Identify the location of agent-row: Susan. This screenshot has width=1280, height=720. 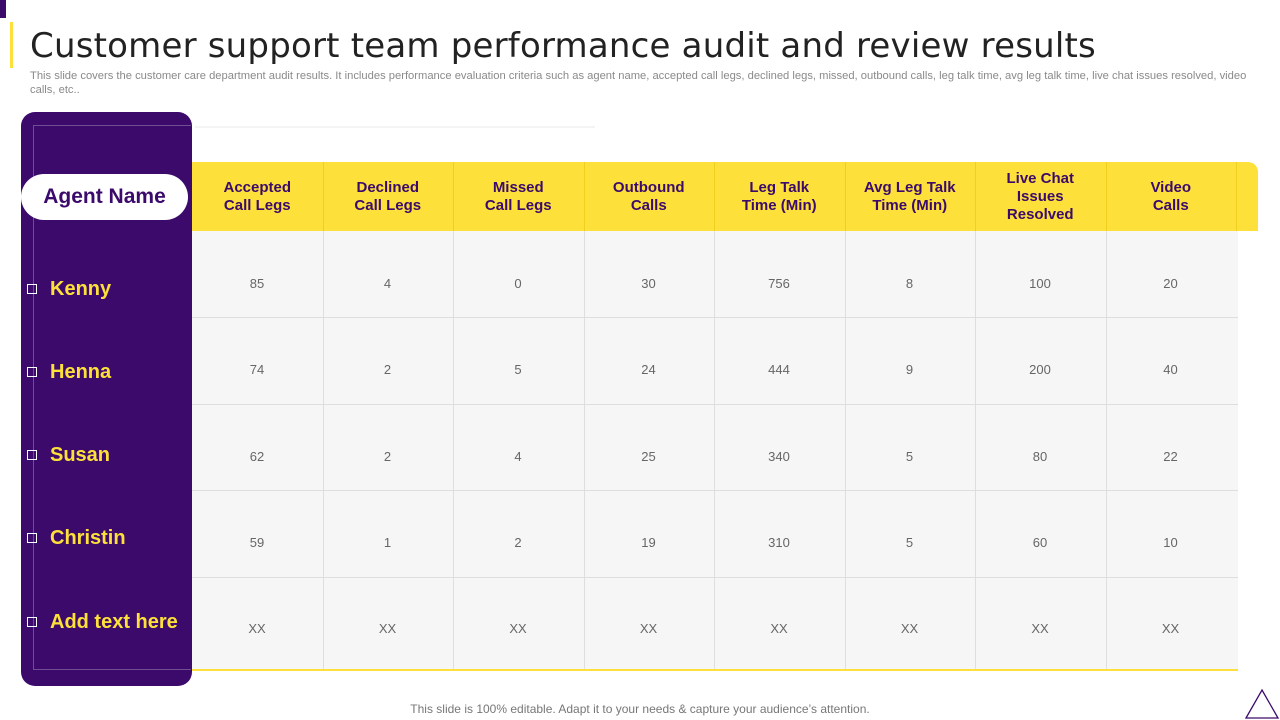
(68, 455).